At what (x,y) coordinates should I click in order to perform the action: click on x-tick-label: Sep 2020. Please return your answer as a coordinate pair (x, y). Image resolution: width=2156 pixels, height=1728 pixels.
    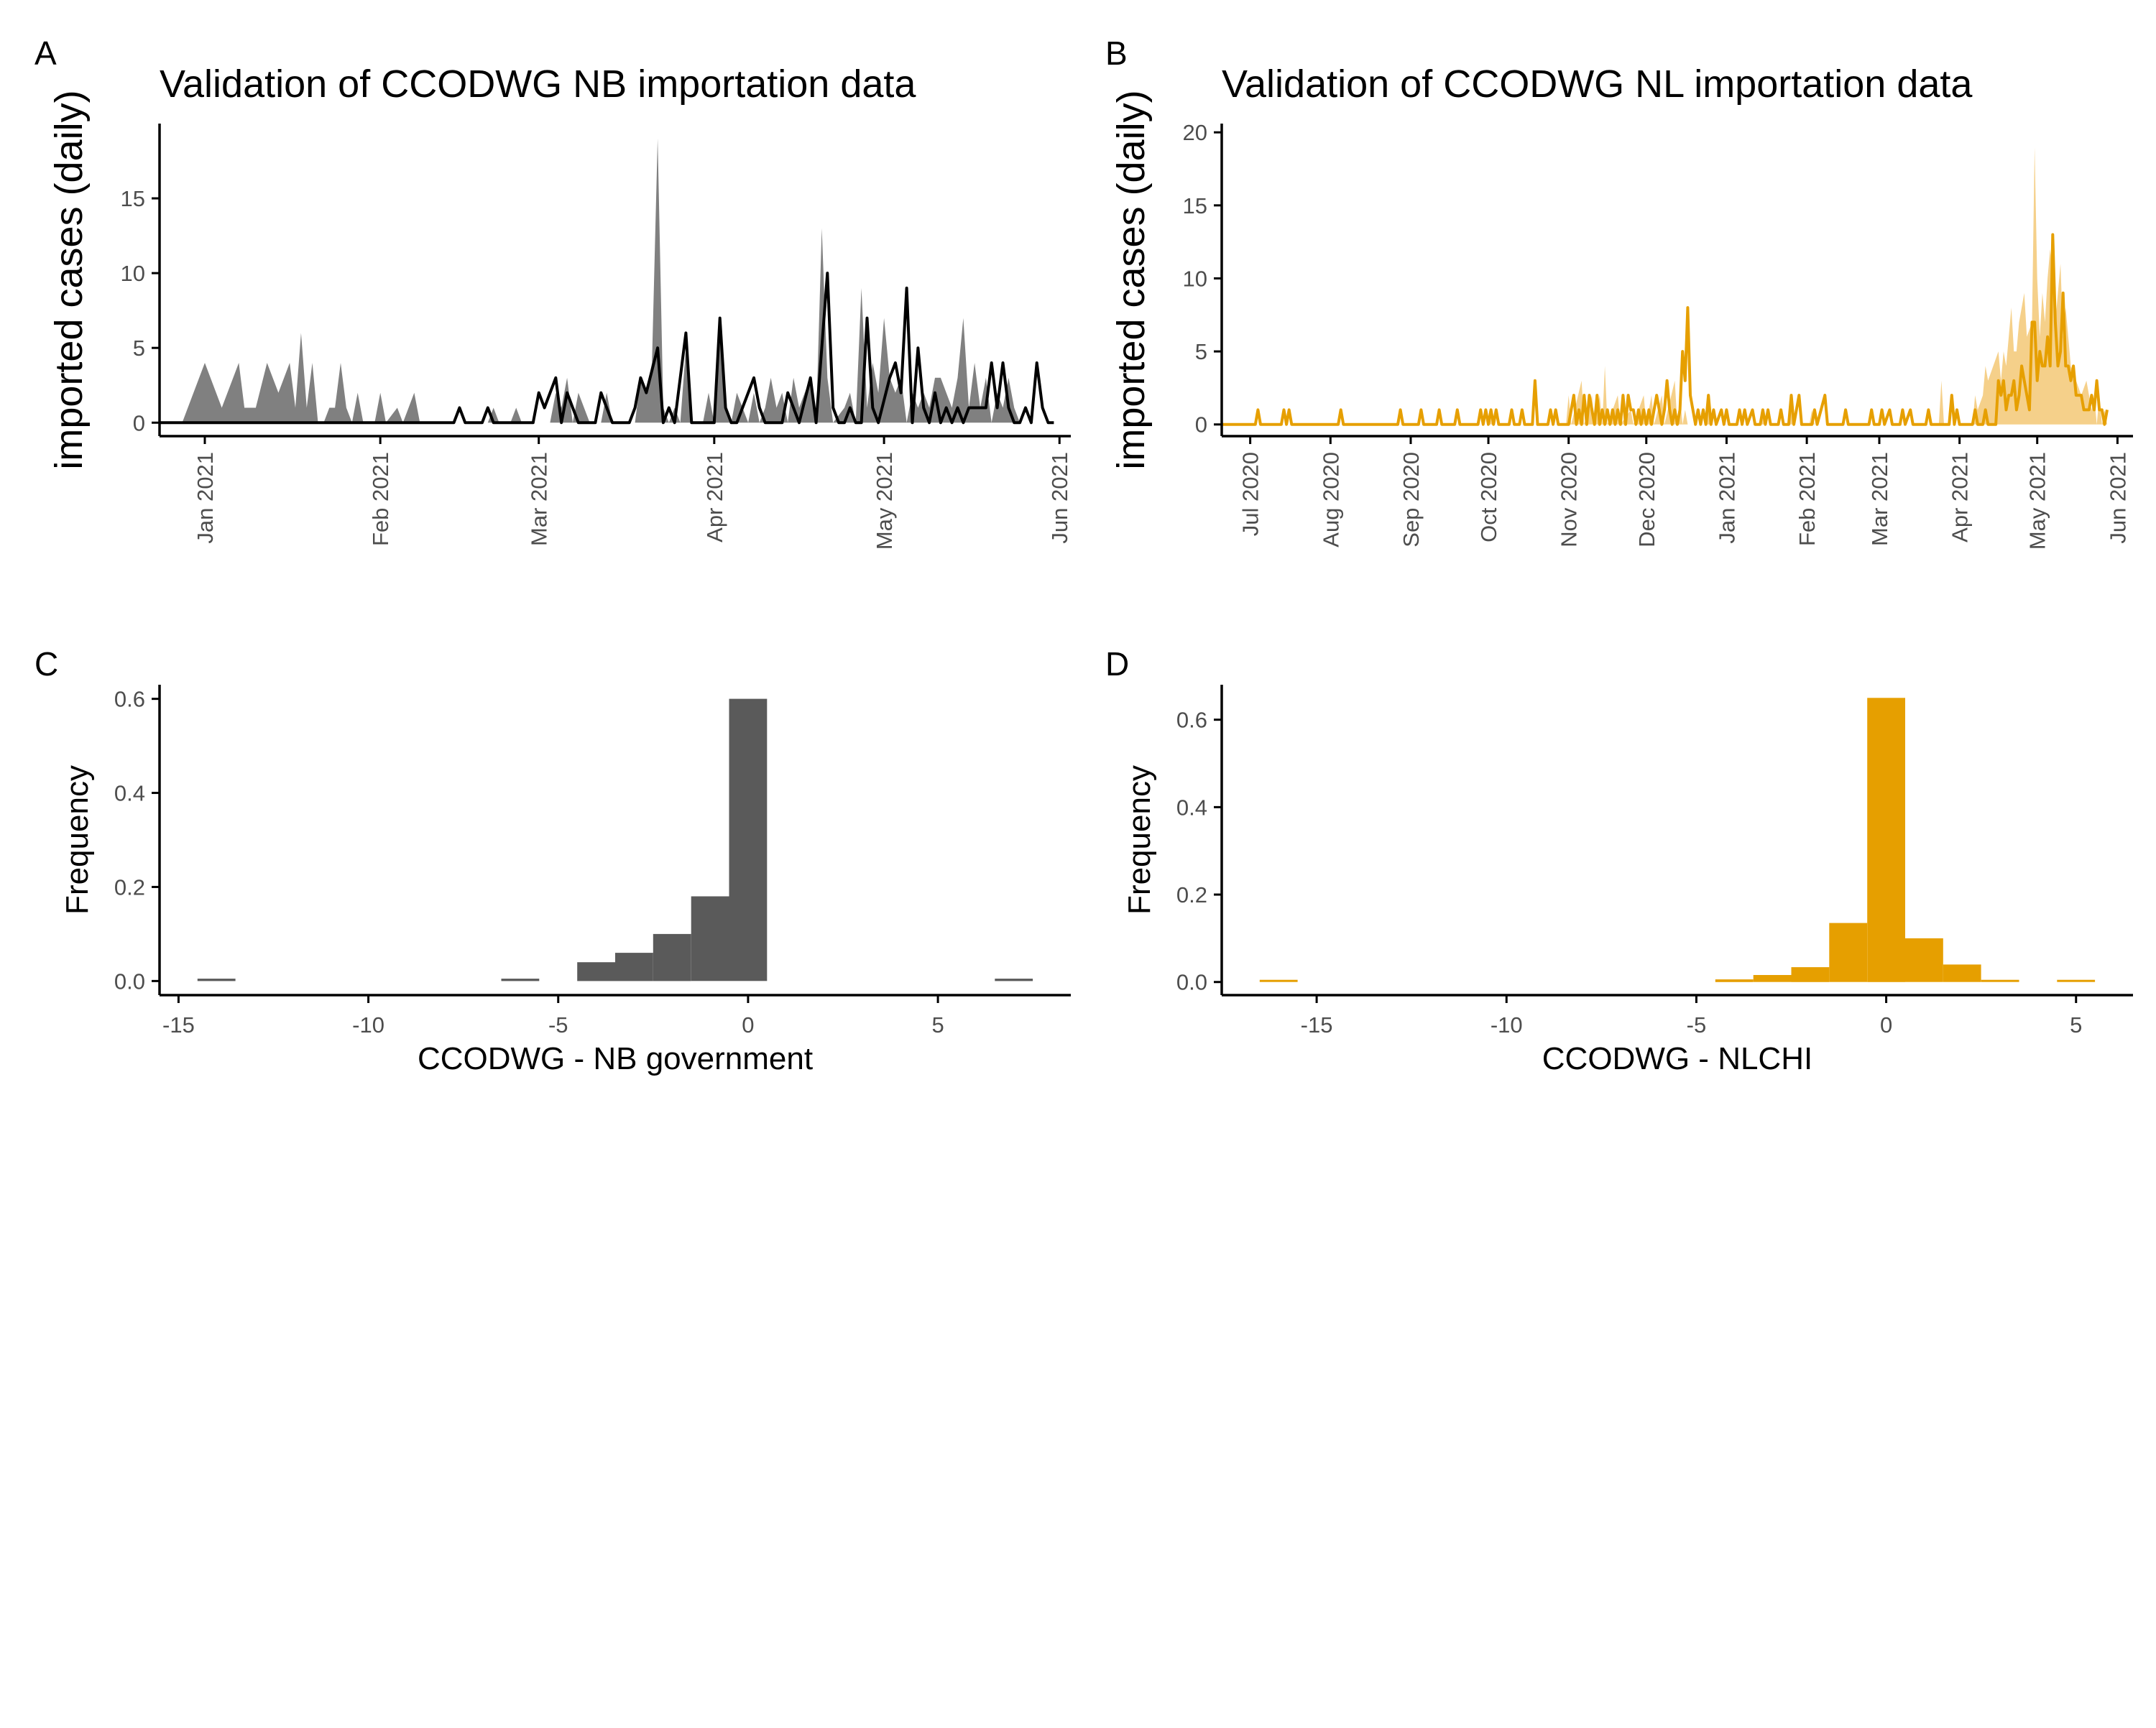
    Looking at the image, I should click on (1412, 499).